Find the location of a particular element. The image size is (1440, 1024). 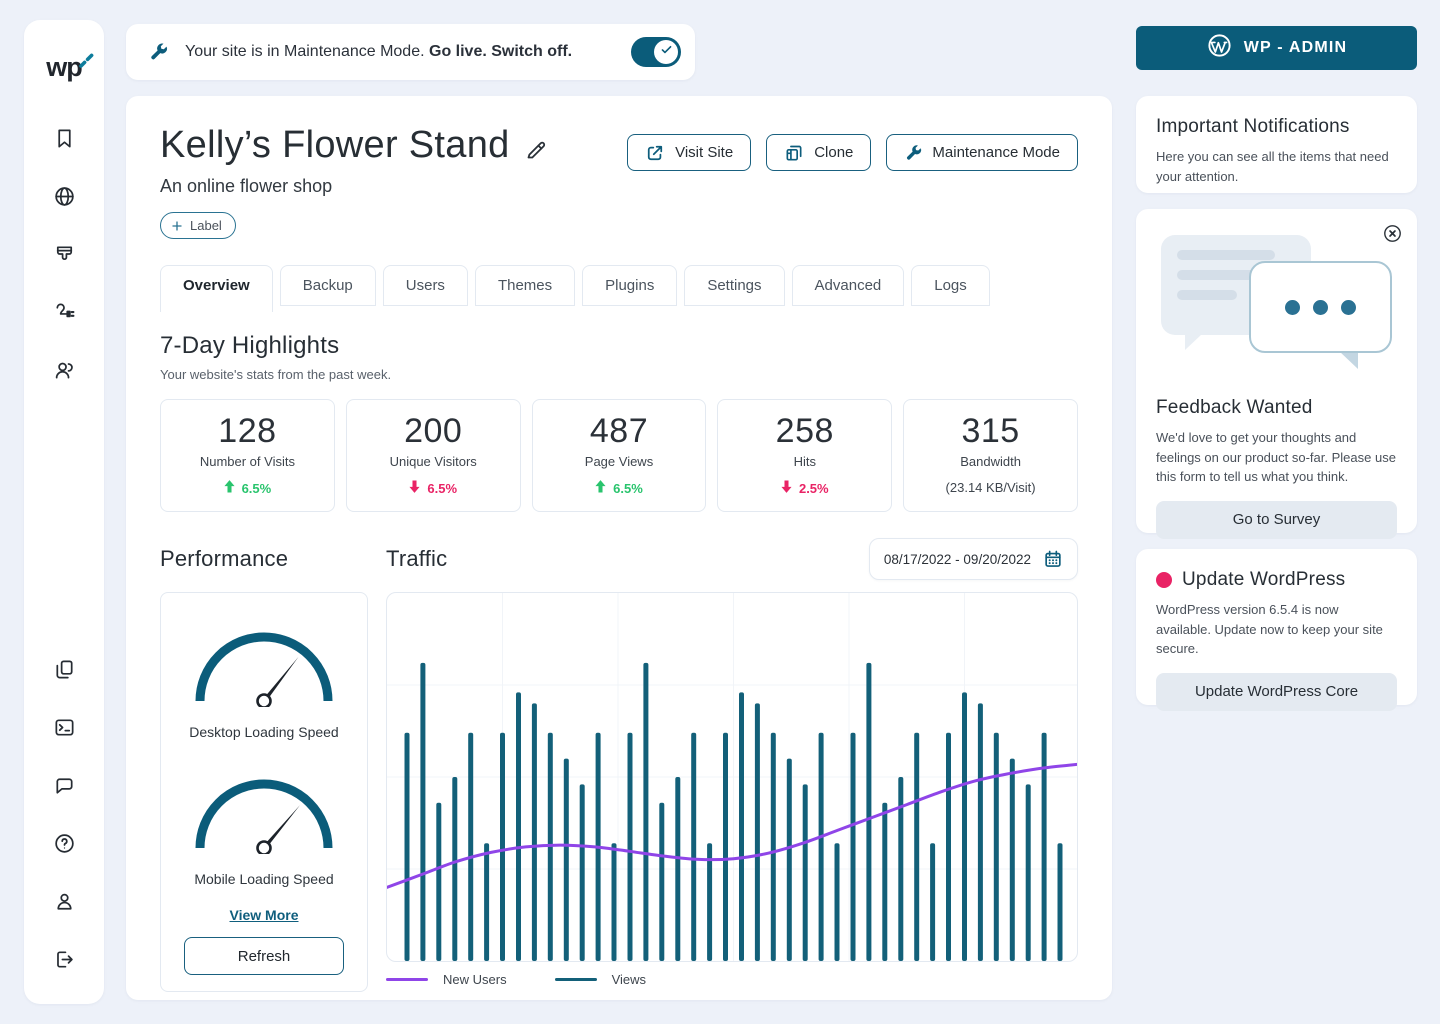

help-icon is located at coordinates (64, 846).